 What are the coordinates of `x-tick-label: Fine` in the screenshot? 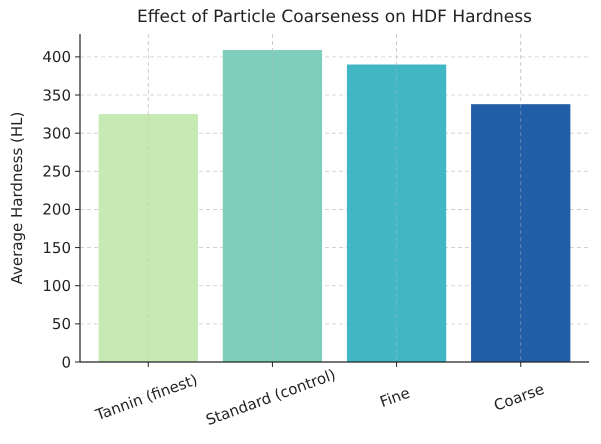 It's located at (394, 397).